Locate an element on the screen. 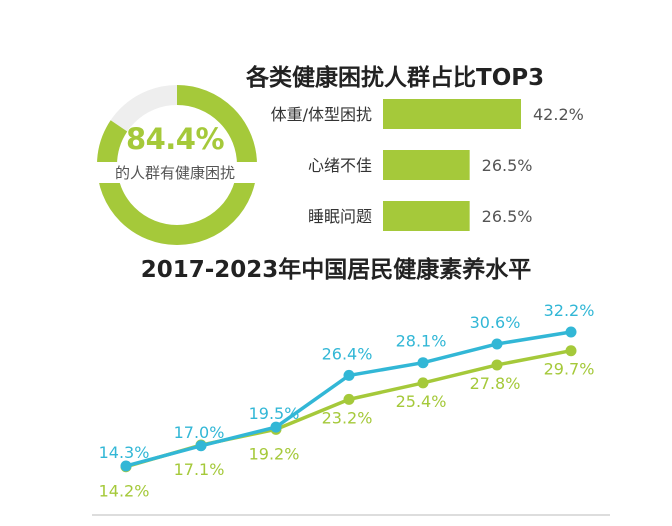 Image resolution: width=672 pixels, height=526 pixels. bar-category-label: 睡眠问题 is located at coordinates (340, 216).